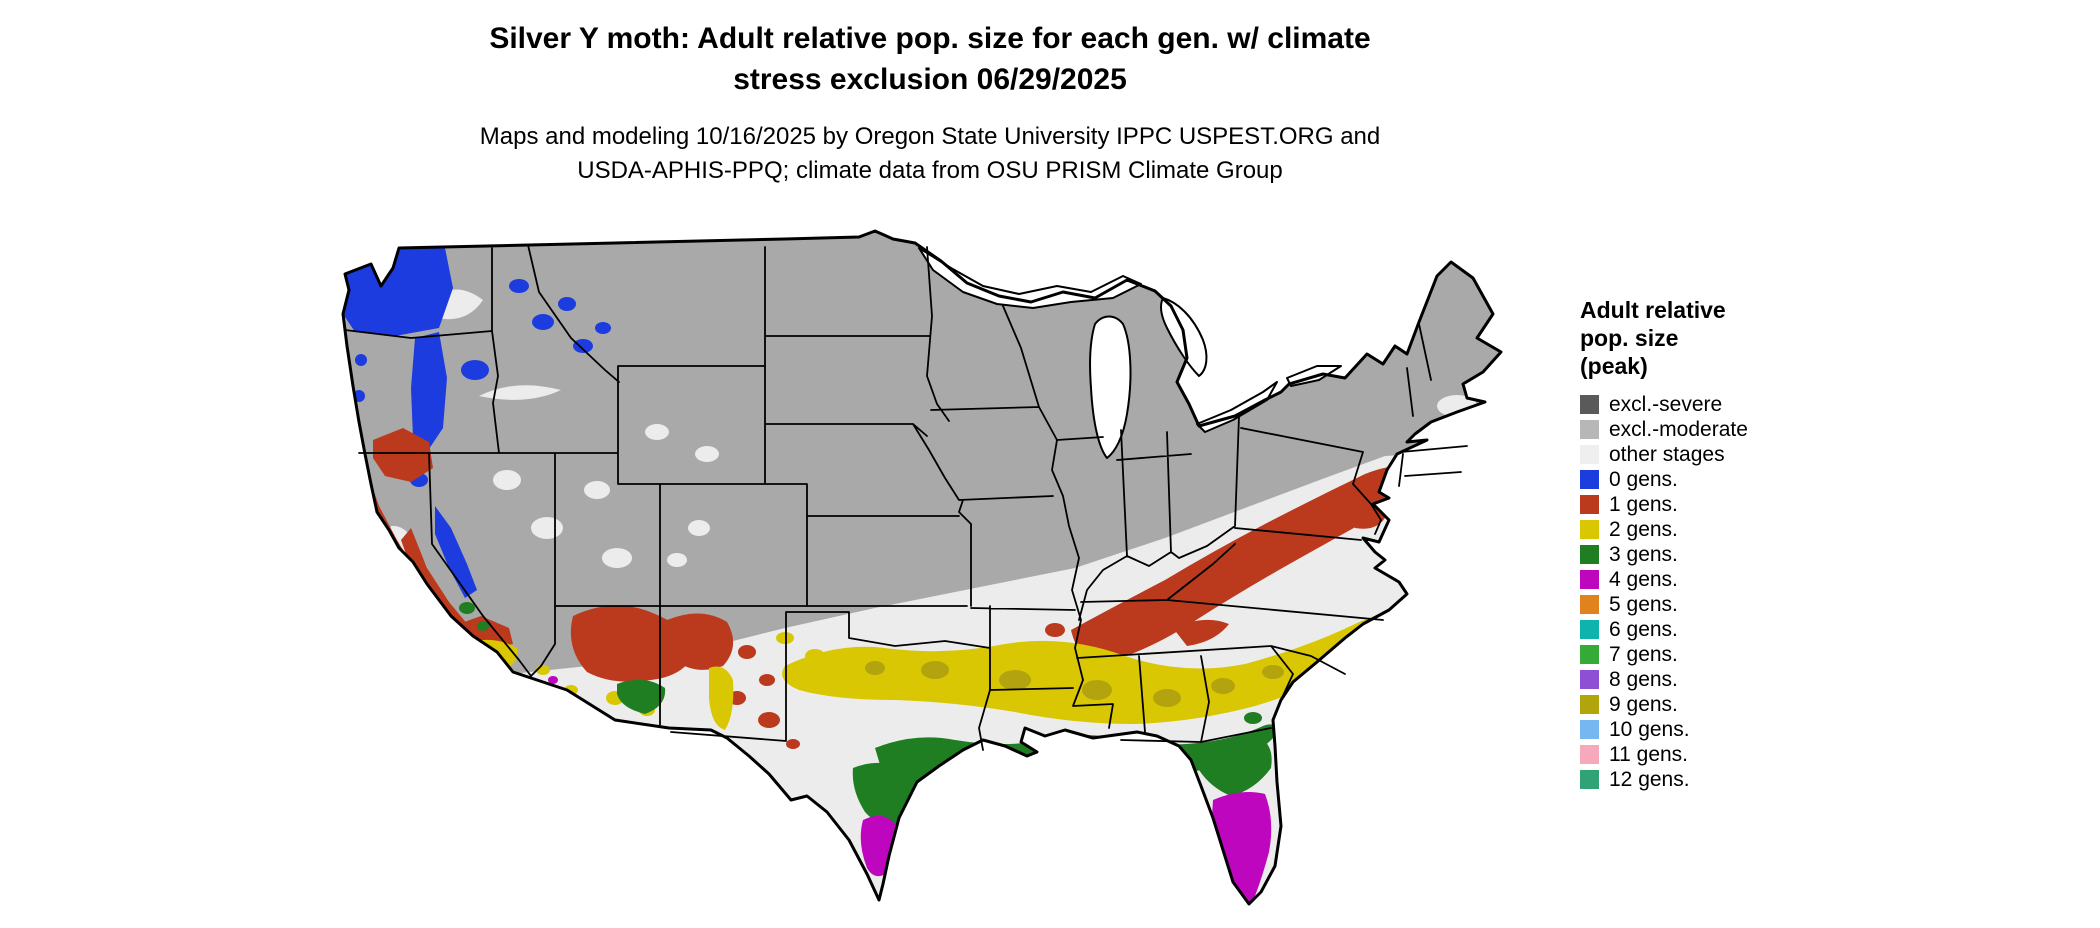  I want to click on legend-item-label: 2 gens., so click(1643, 529).